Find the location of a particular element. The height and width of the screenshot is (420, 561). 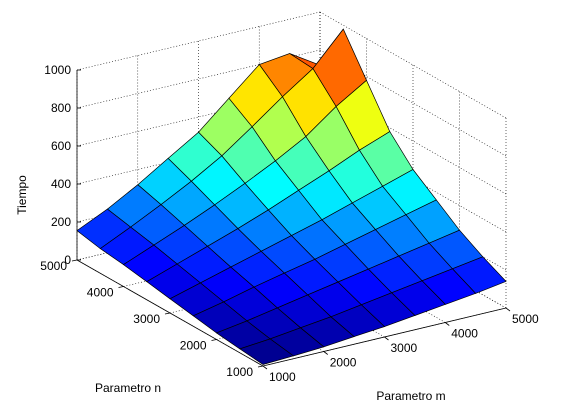

tick-label: 0 is located at coordinates (67, 260).